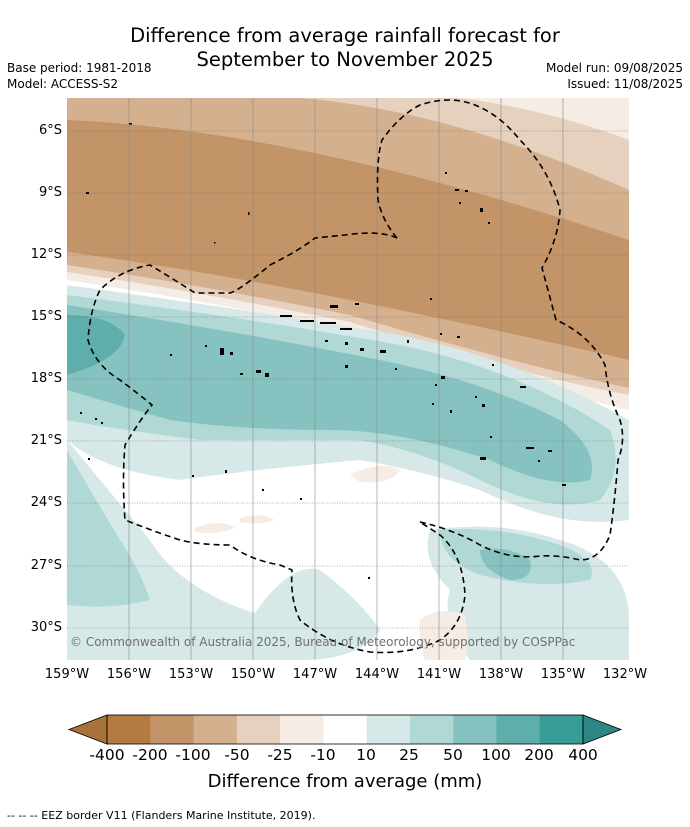 The image size is (690, 827). What do you see at coordinates (614, 68) in the screenshot?
I see `model-run: Model run: 09/08/2025` at bounding box center [614, 68].